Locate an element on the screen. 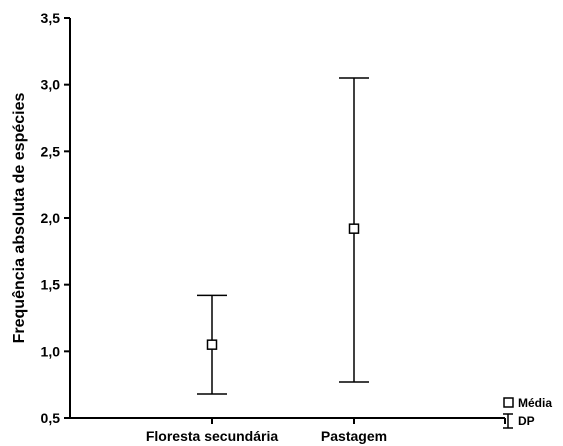 The image size is (563, 446). legend: Média DP is located at coordinates (527, 412).